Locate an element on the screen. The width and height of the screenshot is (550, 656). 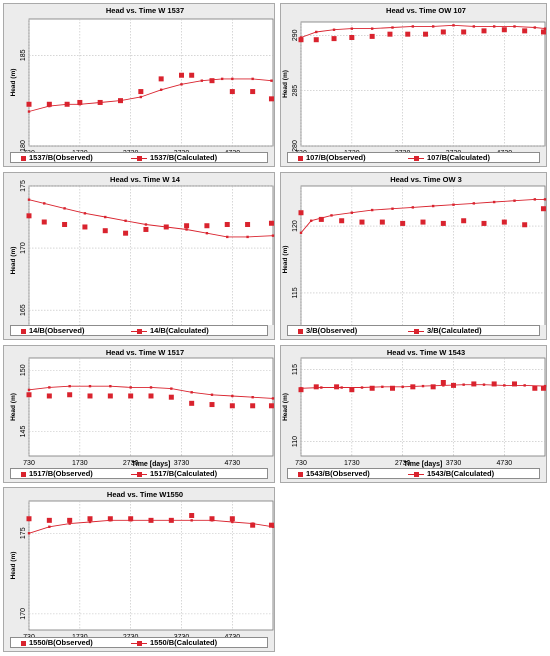
legend-item-calculated: 1543/B(Calculated) is located at coordinates (451, 474).